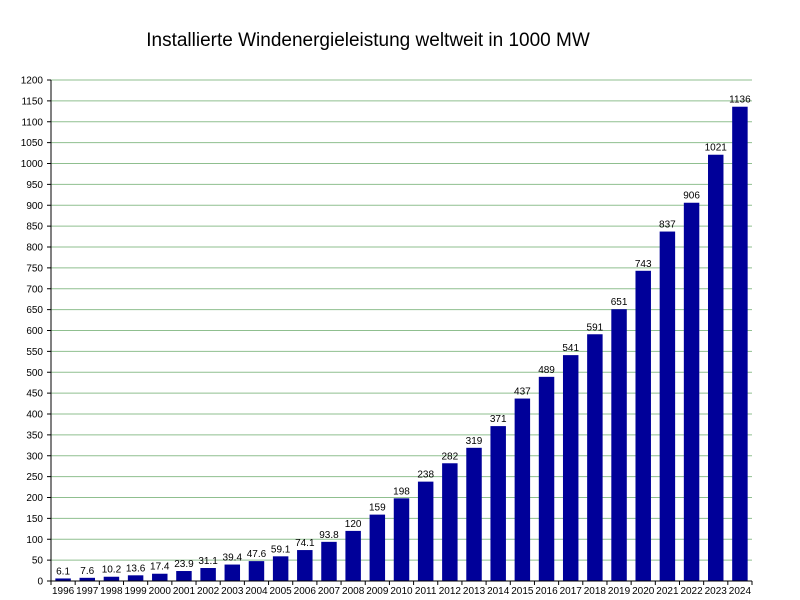 This screenshot has width=800, height=600. I want to click on y-tick-label: 650, so click(34, 310).